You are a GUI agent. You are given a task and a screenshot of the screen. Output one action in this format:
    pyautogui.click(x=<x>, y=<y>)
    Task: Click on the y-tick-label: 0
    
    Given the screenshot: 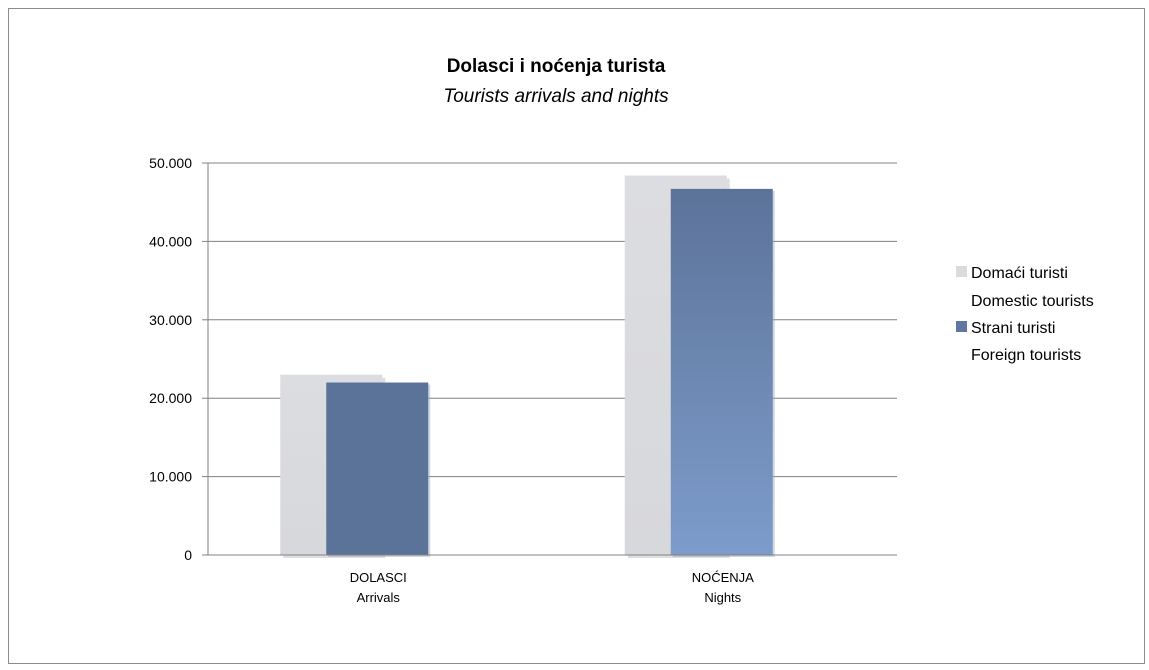 What is the action you would take?
    pyautogui.click(x=188, y=555)
    